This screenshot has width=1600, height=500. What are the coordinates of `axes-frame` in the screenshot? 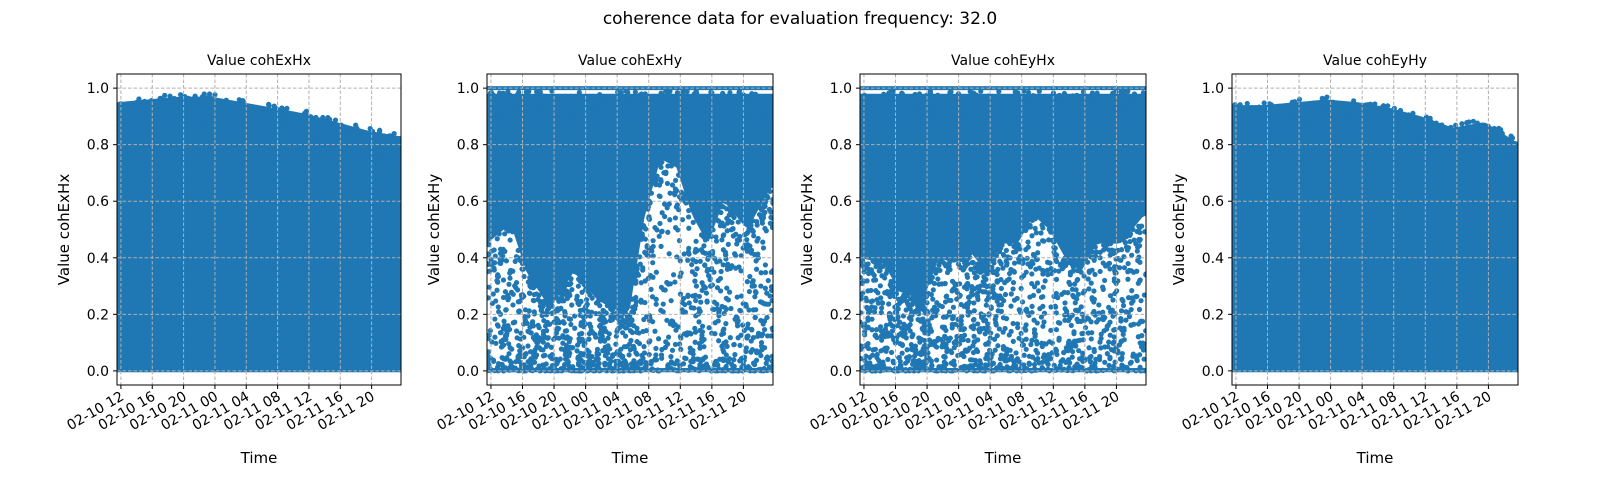 It's located at (1375, 229).